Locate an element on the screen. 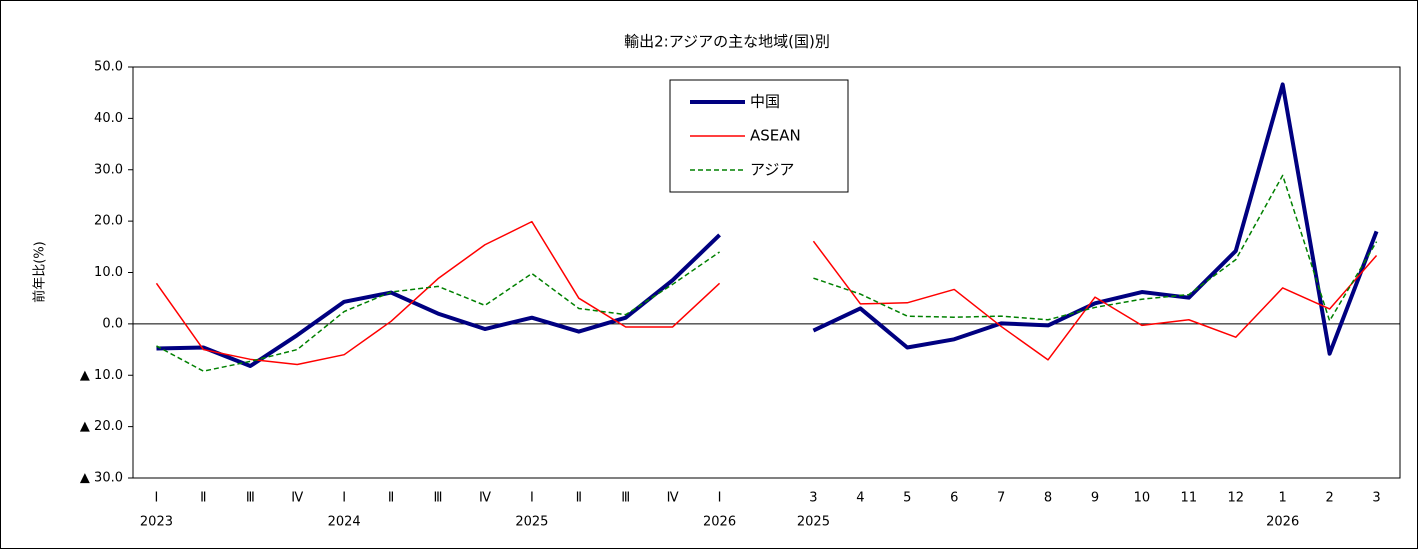 The width and height of the screenshot is (1418, 549). x-year-label: 2024 is located at coordinates (344, 522).